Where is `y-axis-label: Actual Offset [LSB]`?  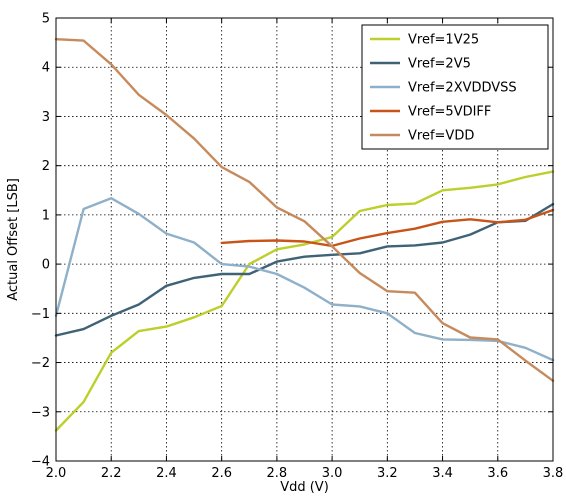 y-axis-label: Actual Offset [LSB] is located at coordinates (13, 239).